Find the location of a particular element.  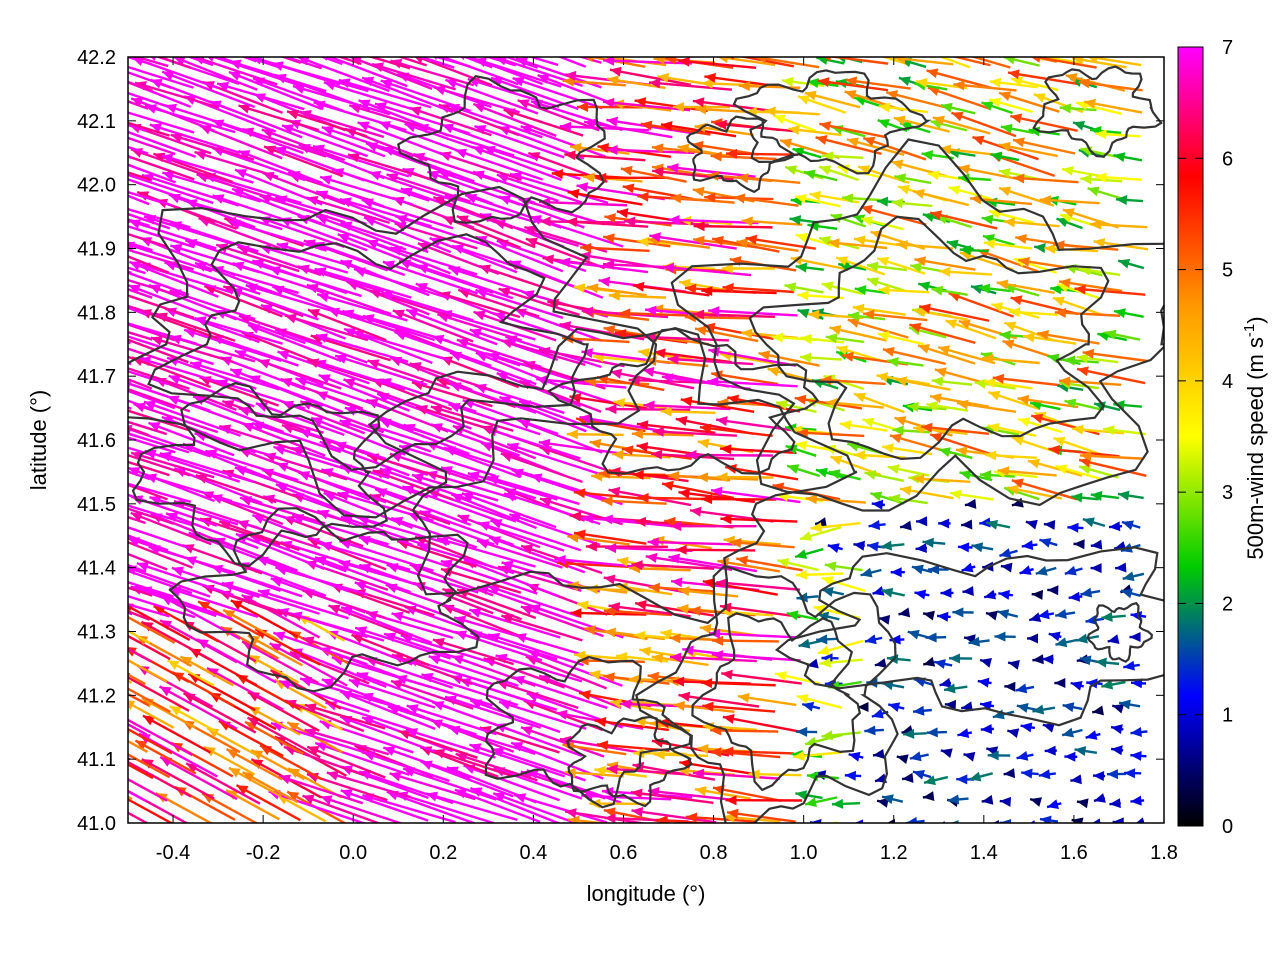

contour-line is located at coordinates (683, 401).